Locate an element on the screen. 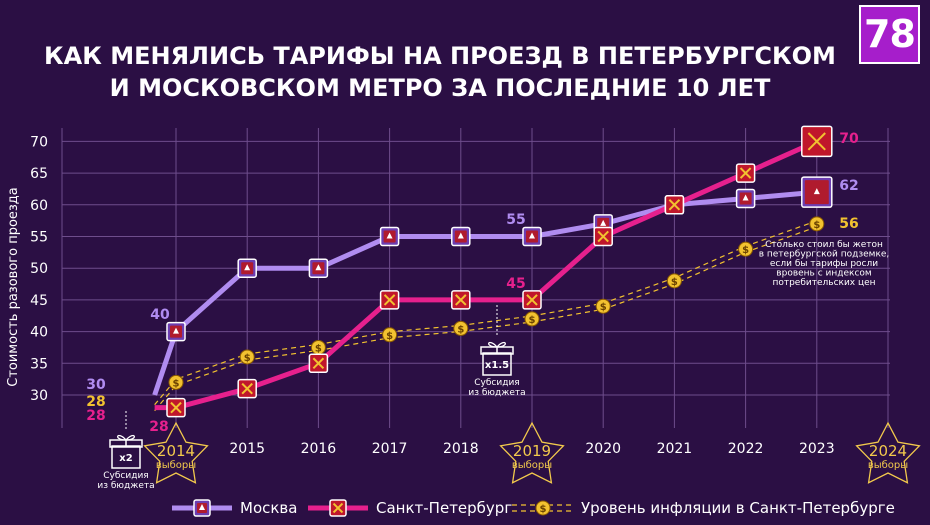 This screenshot has width=930, height=525. legend-inflation-label: Уровень инфляции в Санкт-Петербурге is located at coordinates (738, 508).